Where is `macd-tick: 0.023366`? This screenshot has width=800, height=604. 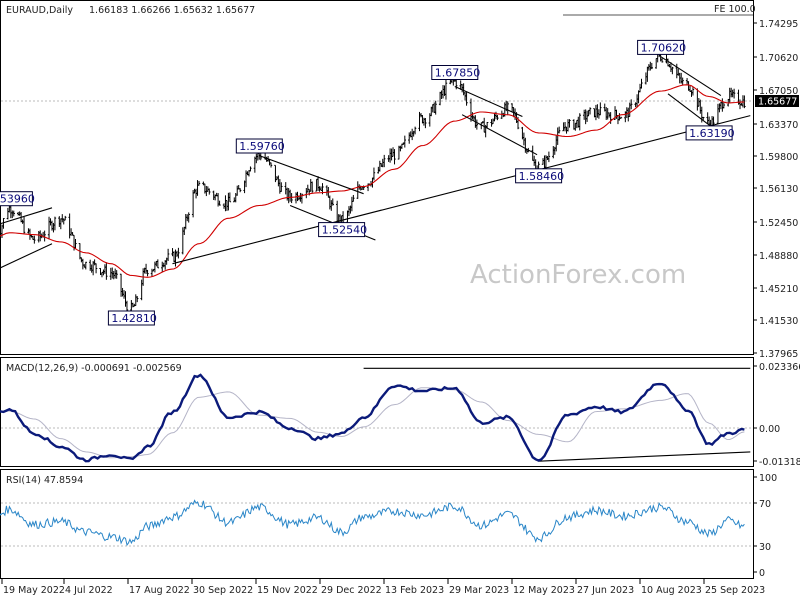
macd-tick: 0.023366 is located at coordinates (779, 367).